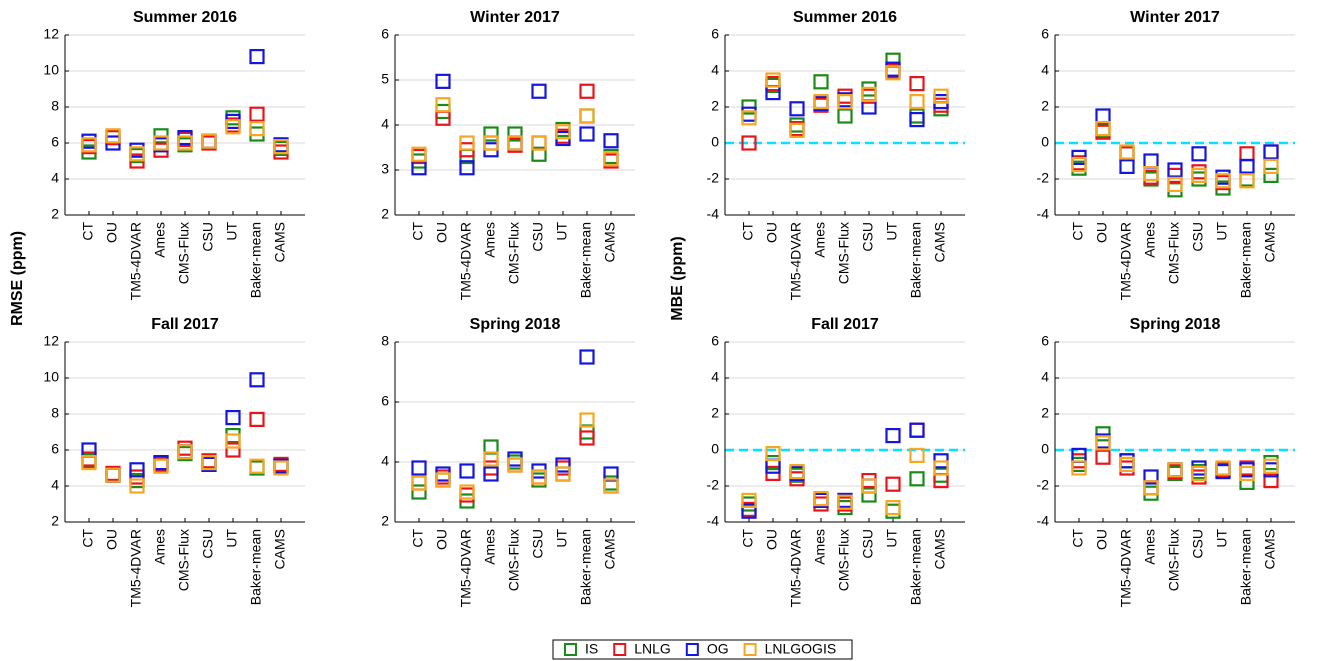  What do you see at coordinates (916, 260) in the screenshot?
I see `x-tick-label: Baker-mean` at bounding box center [916, 260].